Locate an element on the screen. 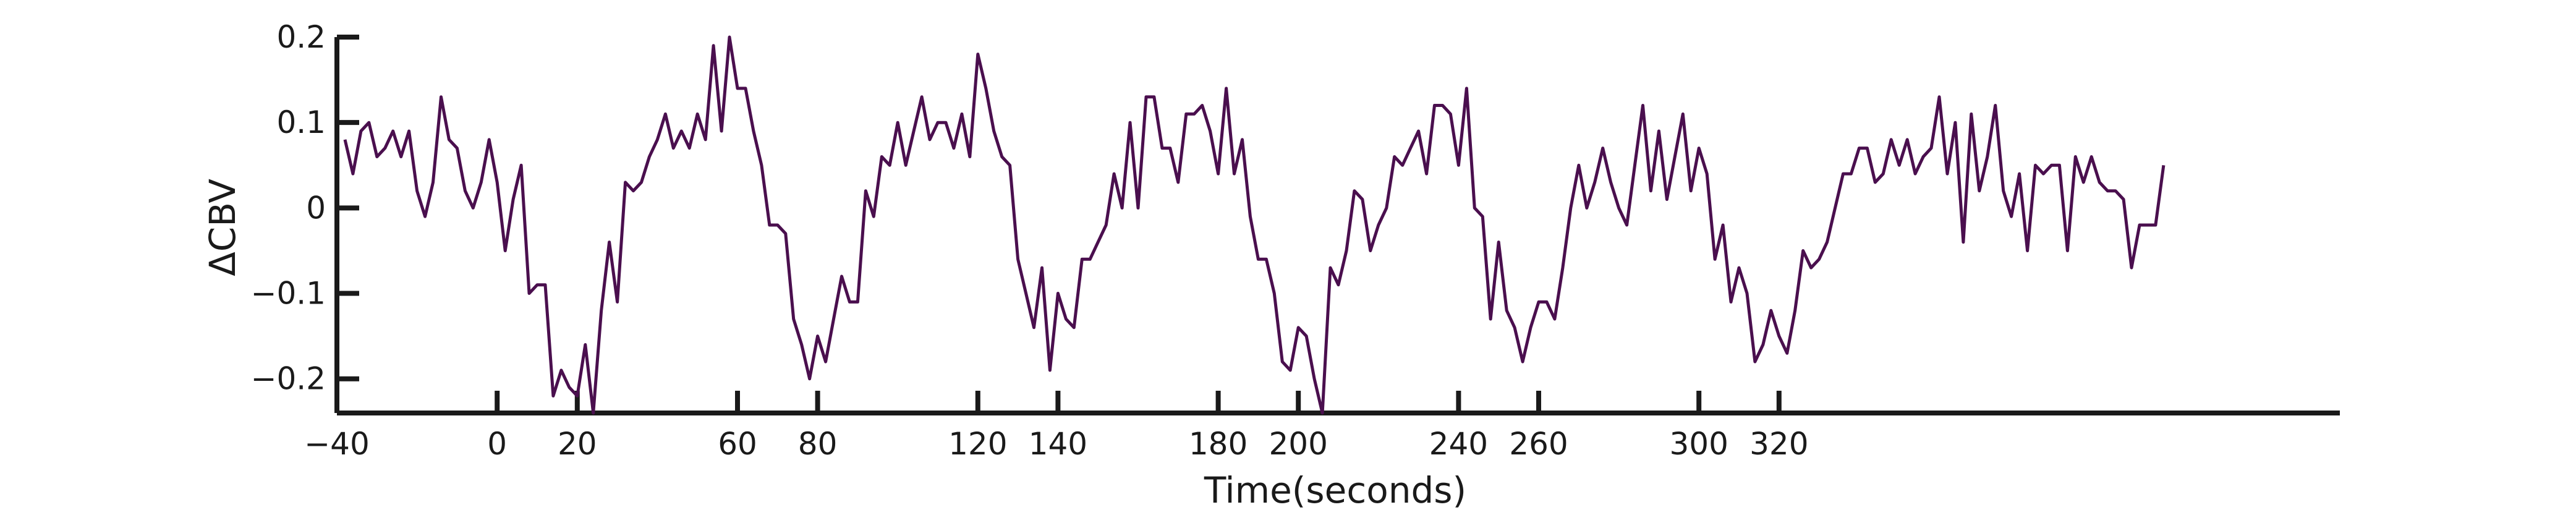  y-axis-ticks: 0.2 0.1 0 −0.1 −0.2 is located at coordinates (305, 208).